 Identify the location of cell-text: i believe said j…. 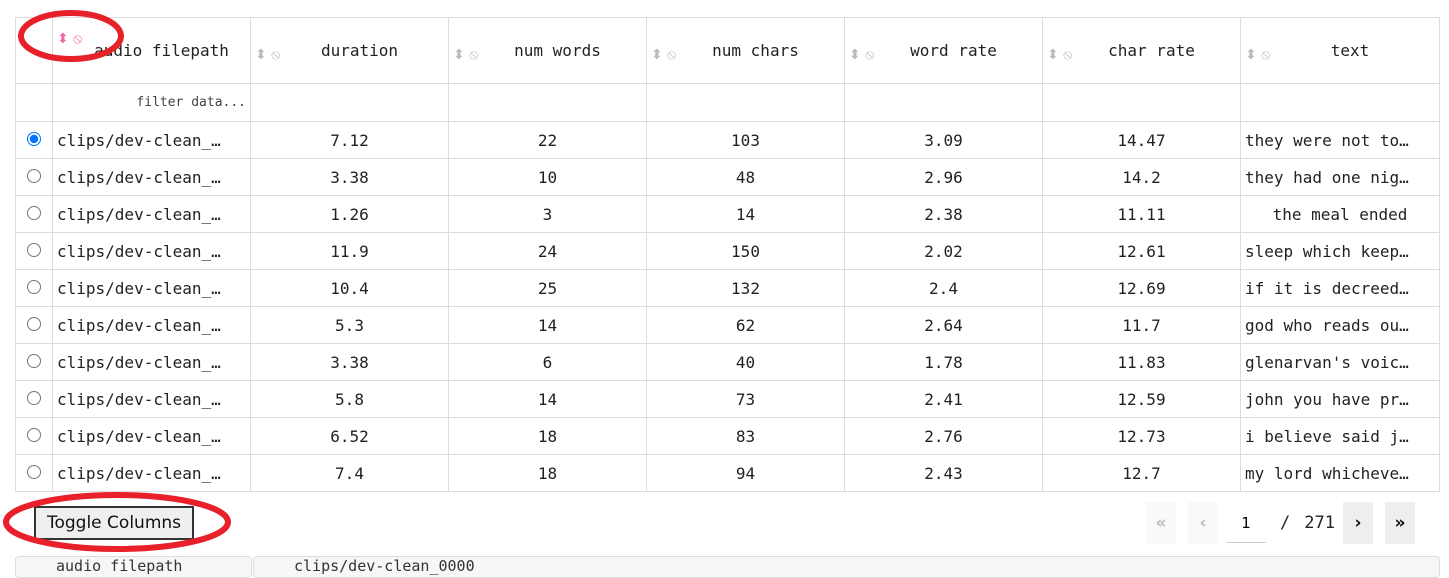
(1340, 436).